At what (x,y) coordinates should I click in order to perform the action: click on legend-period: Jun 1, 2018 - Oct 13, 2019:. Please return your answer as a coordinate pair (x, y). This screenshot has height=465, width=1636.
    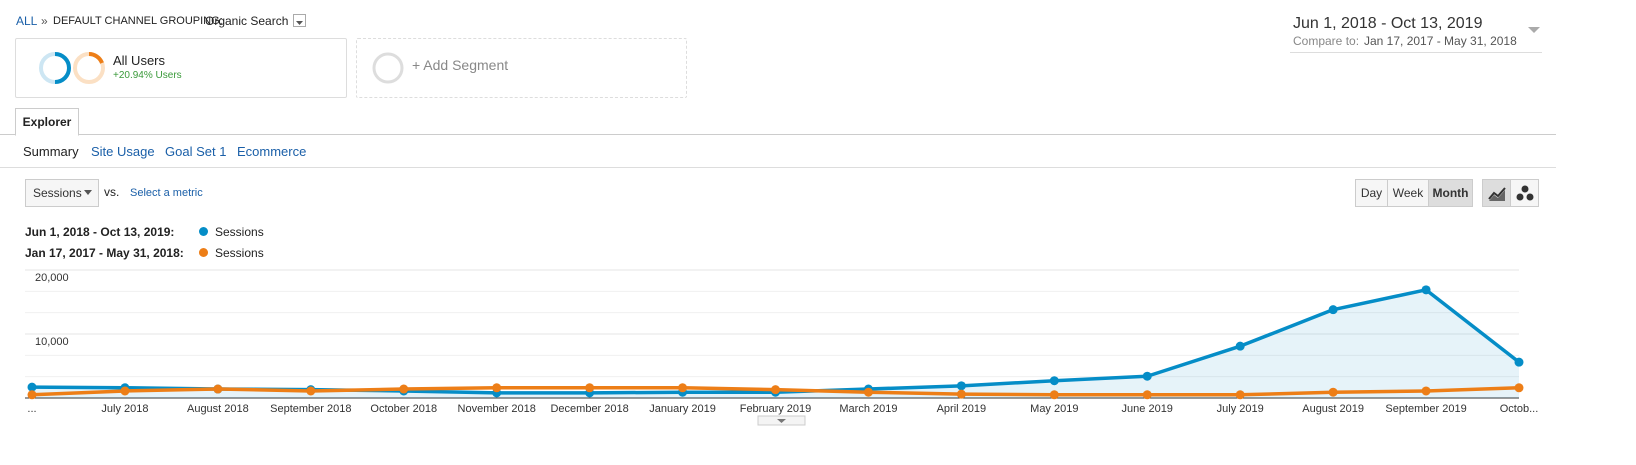
    Looking at the image, I should click on (100, 232).